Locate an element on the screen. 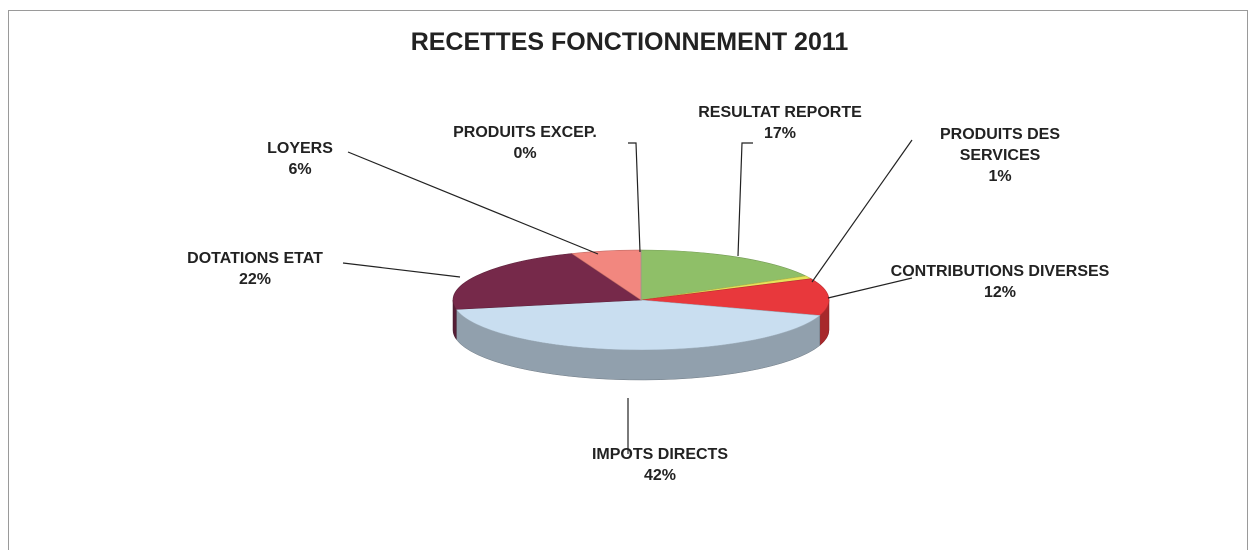 The width and height of the screenshot is (1259, 550). label-name: PRODUITS EXCEP. is located at coordinates (525, 132).